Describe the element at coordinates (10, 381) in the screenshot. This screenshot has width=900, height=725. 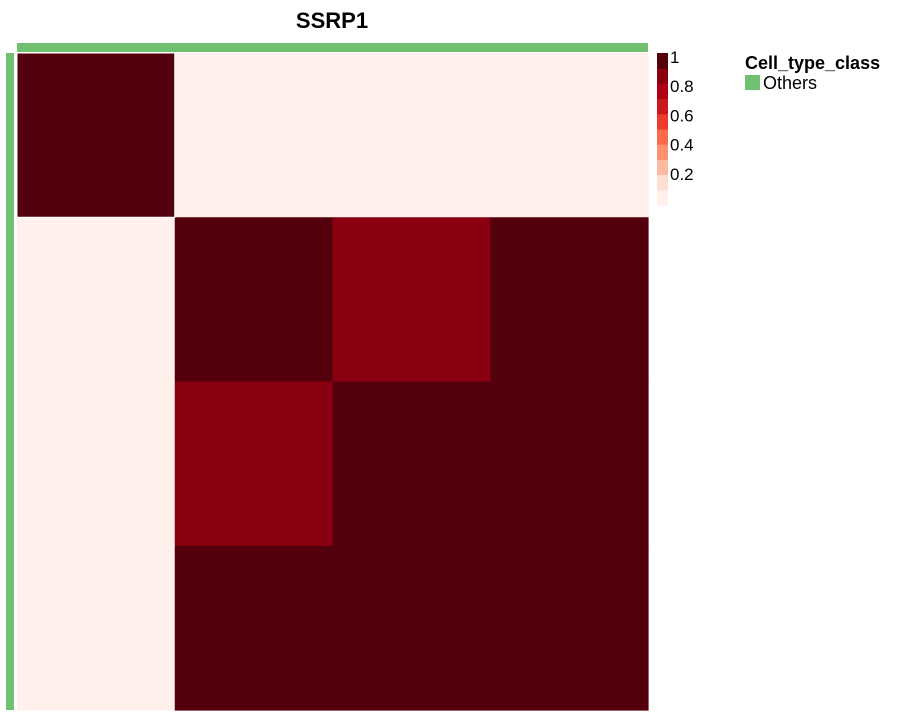
I see `row-annotation-bar` at that location.